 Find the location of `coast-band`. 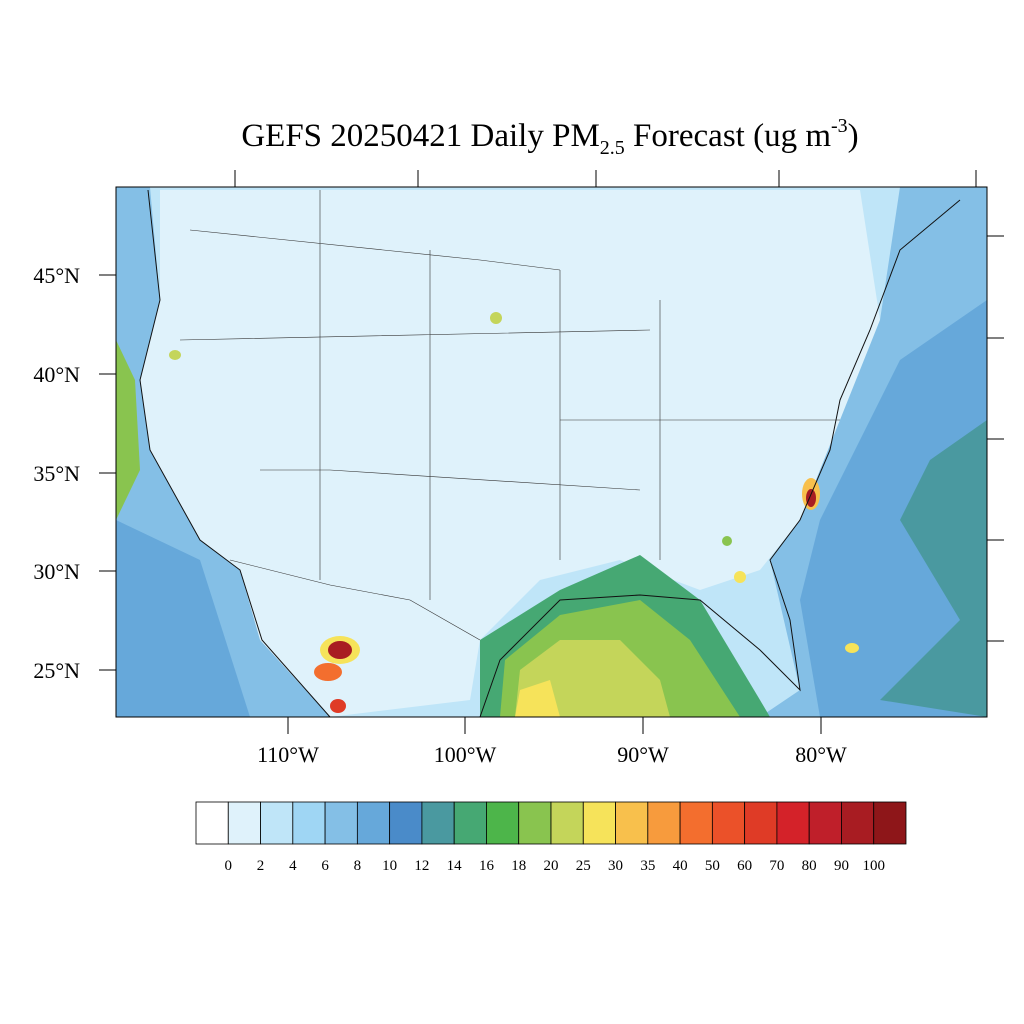

coast-band is located at coordinates (128, 430).